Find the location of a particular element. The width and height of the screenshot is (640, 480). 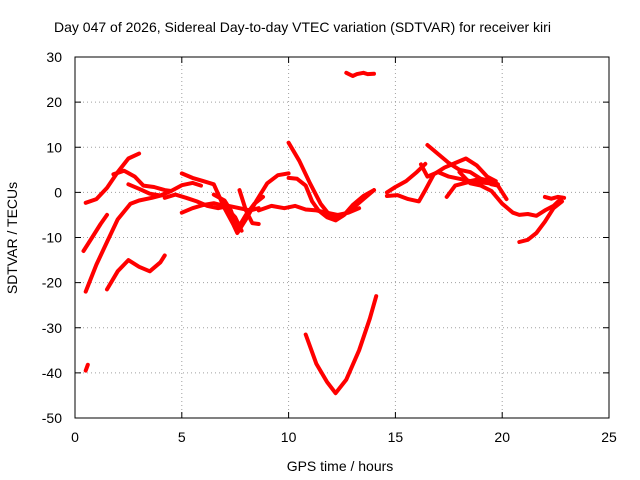

y-tick-label: -10 is located at coordinates (52, 238).